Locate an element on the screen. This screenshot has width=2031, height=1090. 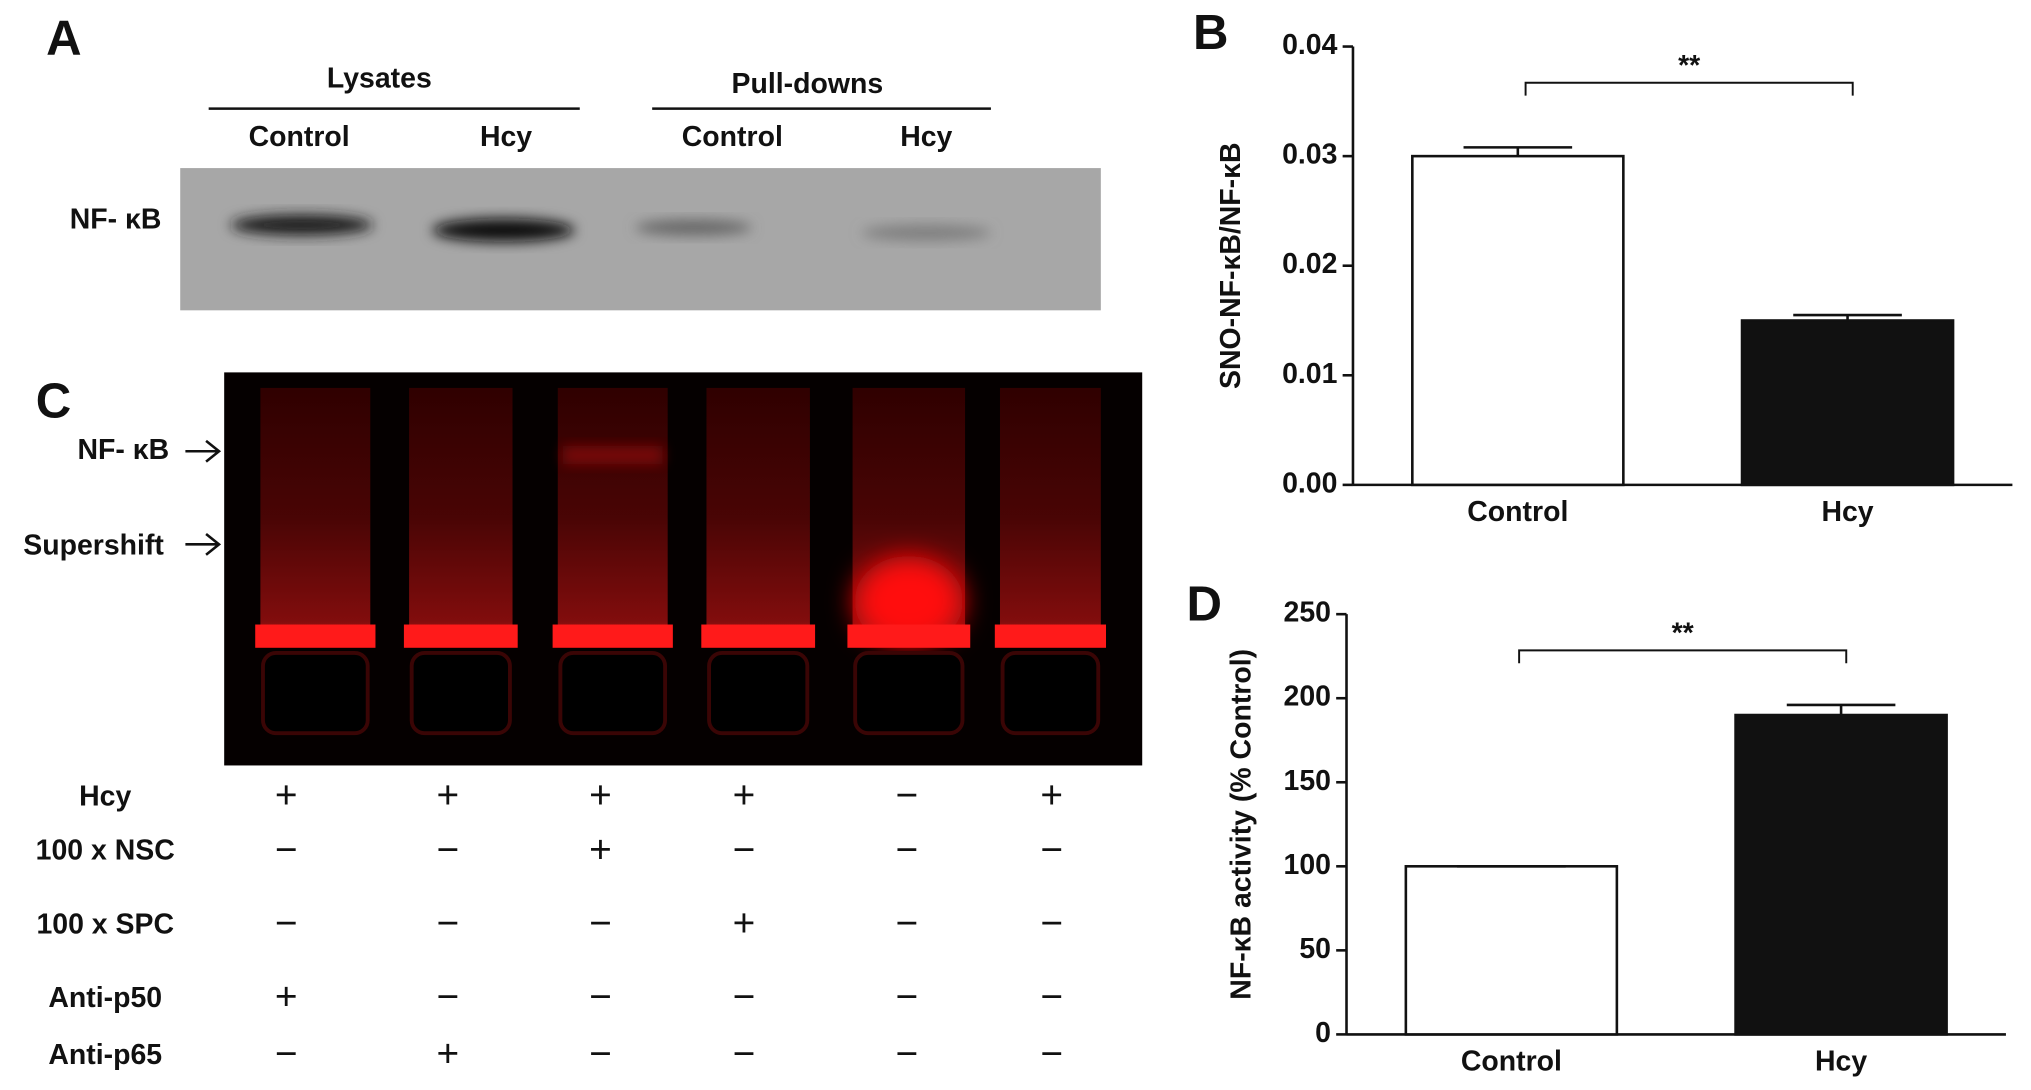
band-label: NF- κB is located at coordinates (116, 220).